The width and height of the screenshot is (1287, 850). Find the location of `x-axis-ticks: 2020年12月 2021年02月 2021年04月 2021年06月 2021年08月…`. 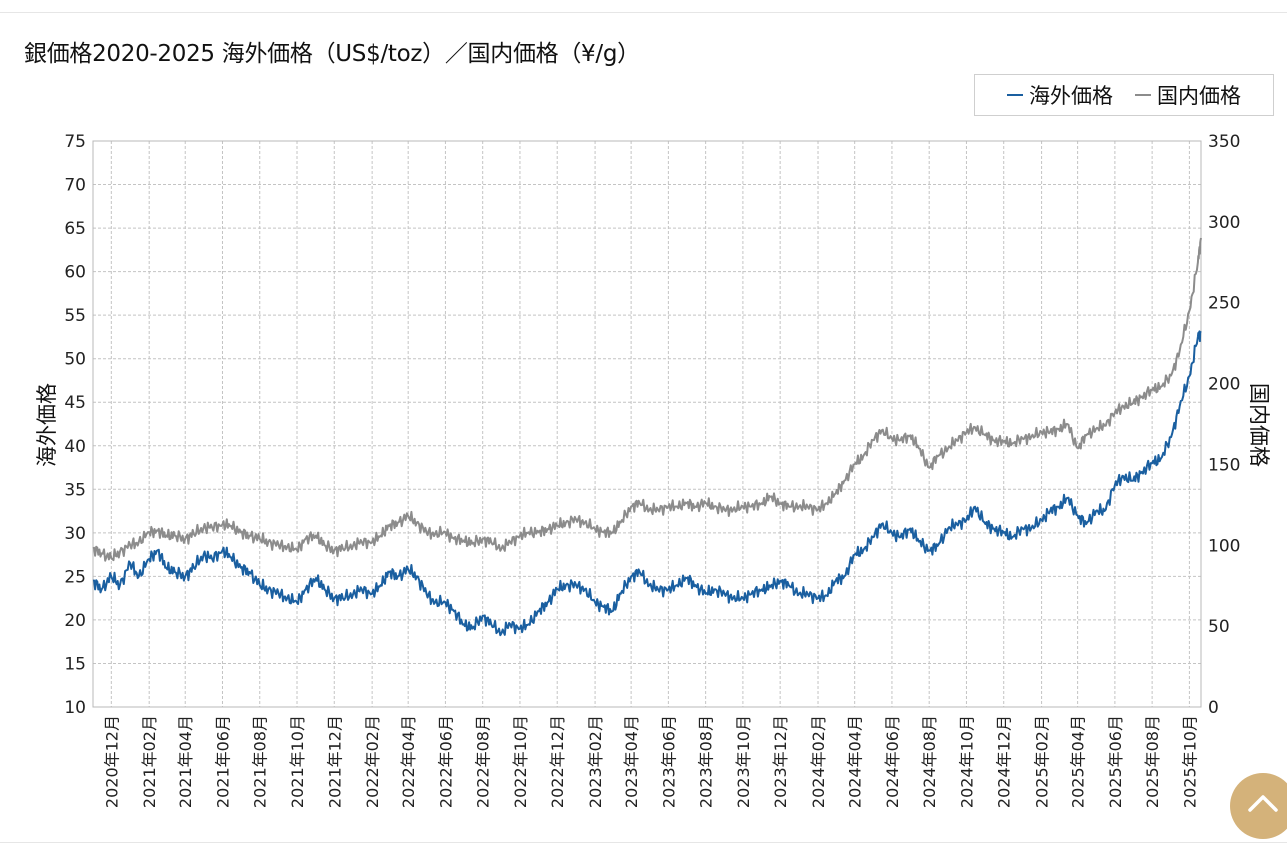

x-axis-ticks: 2020年12月 2021年02月 2021年04月 2021年06月 2021年08月… is located at coordinates (650, 761).